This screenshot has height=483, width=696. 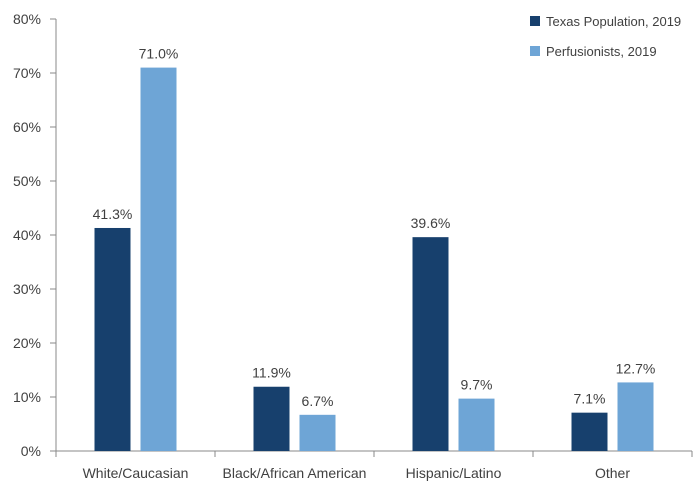 I want to click on legend-swatch-perfusionists, so click(x=535, y=51).